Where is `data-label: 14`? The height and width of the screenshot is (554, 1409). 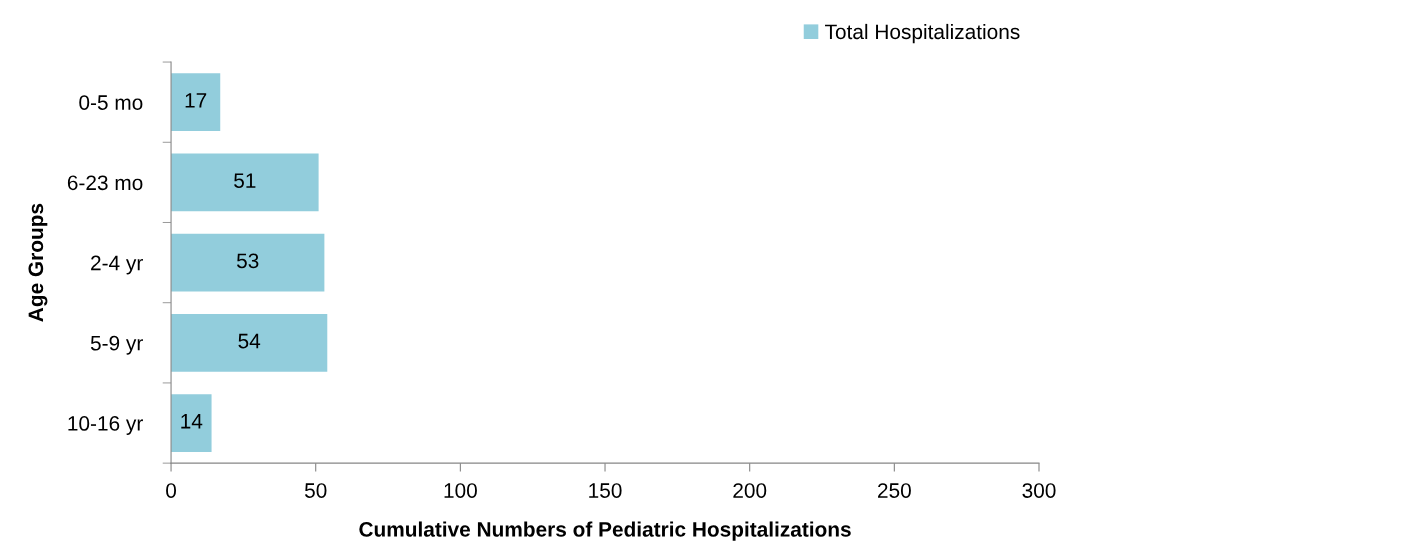
data-label: 14 is located at coordinates (192, 421).